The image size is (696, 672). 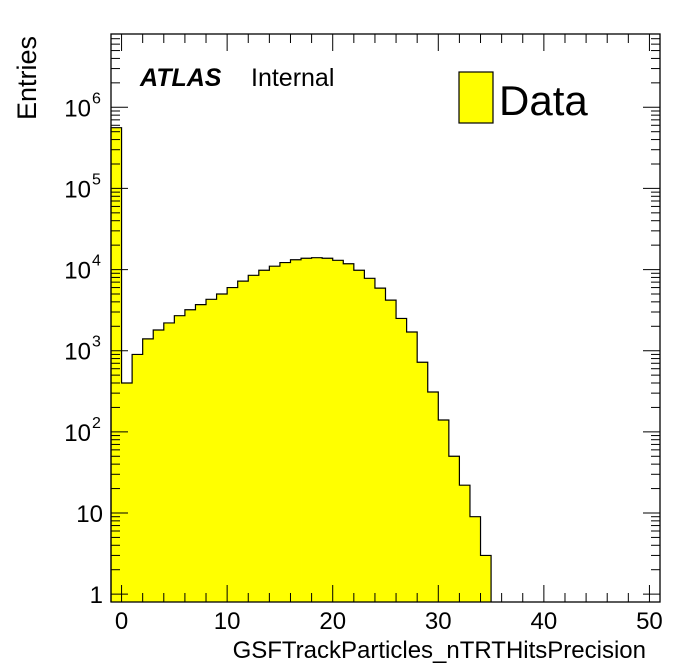 What do you see at coordinates (389, 621) in the screenshot?
I see `x-tick-labels: 0 10 20 30 40 50` at bounding box center [389, 621].